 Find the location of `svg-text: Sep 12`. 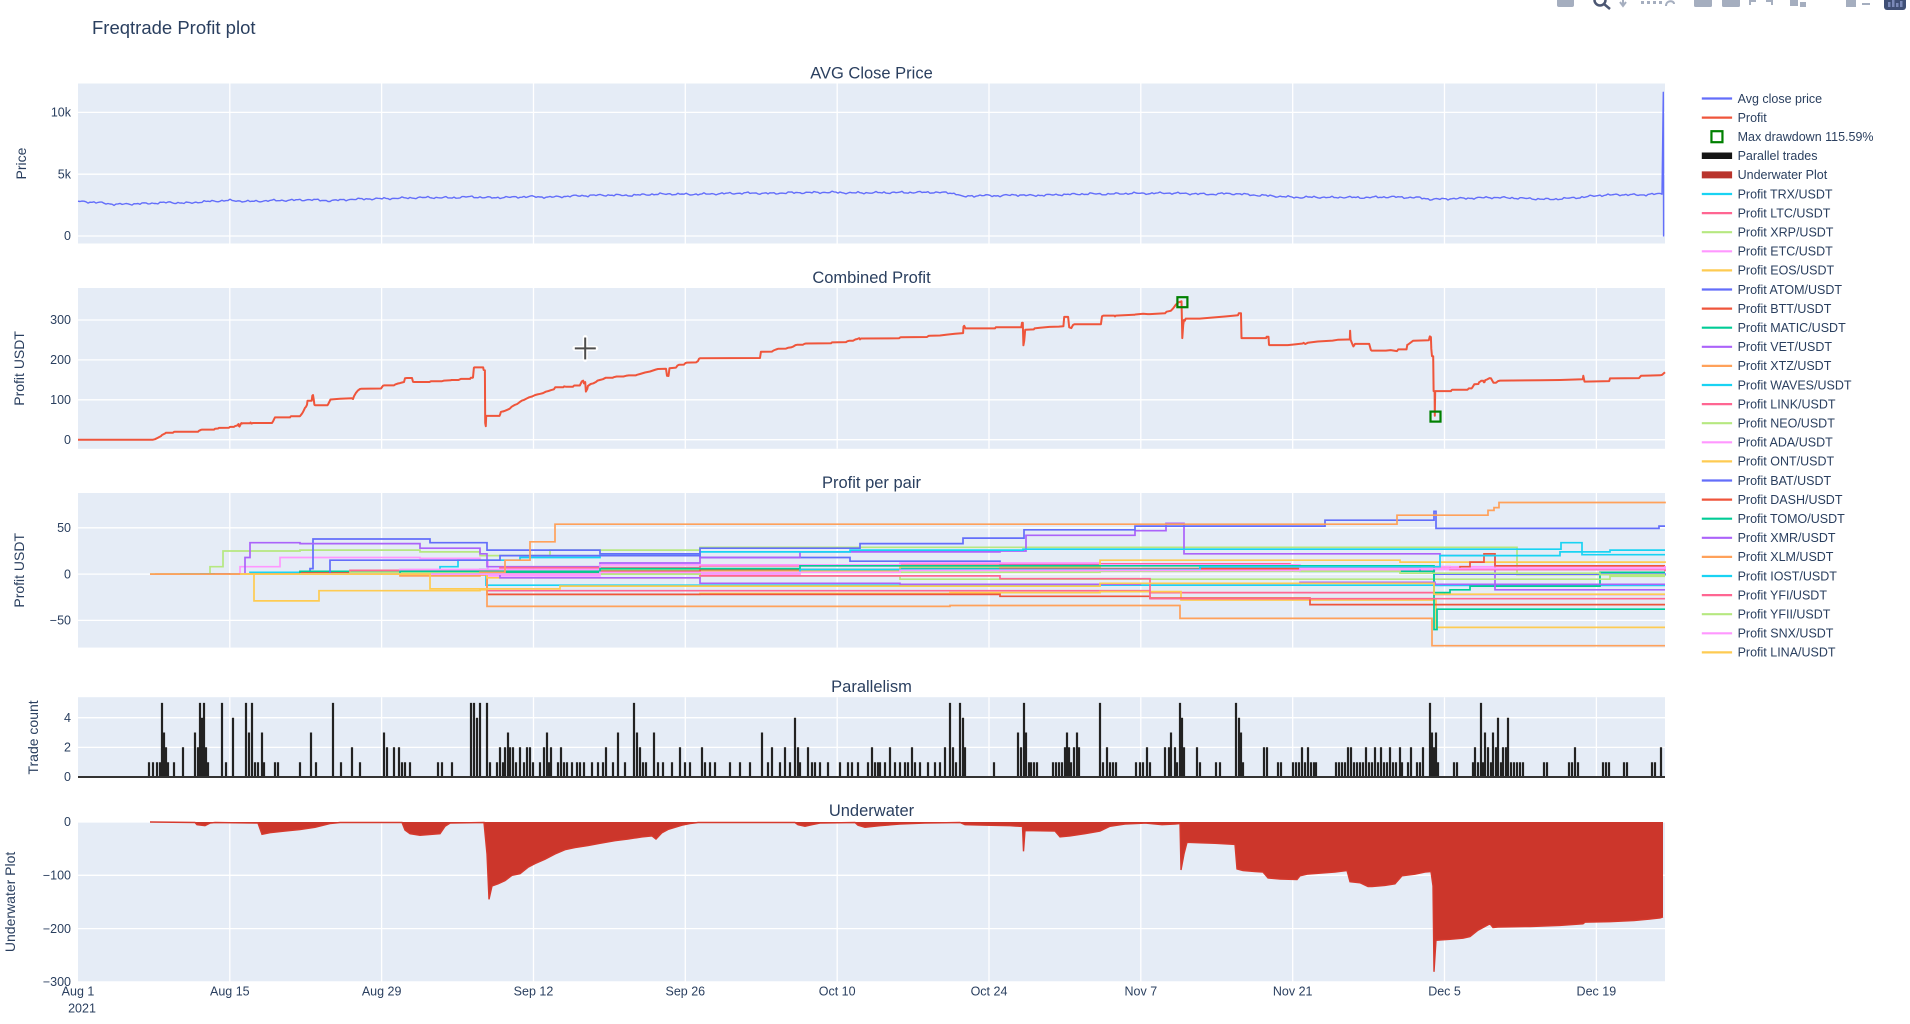

svg-text: Sep 12 is located at coordinates (534, 992).